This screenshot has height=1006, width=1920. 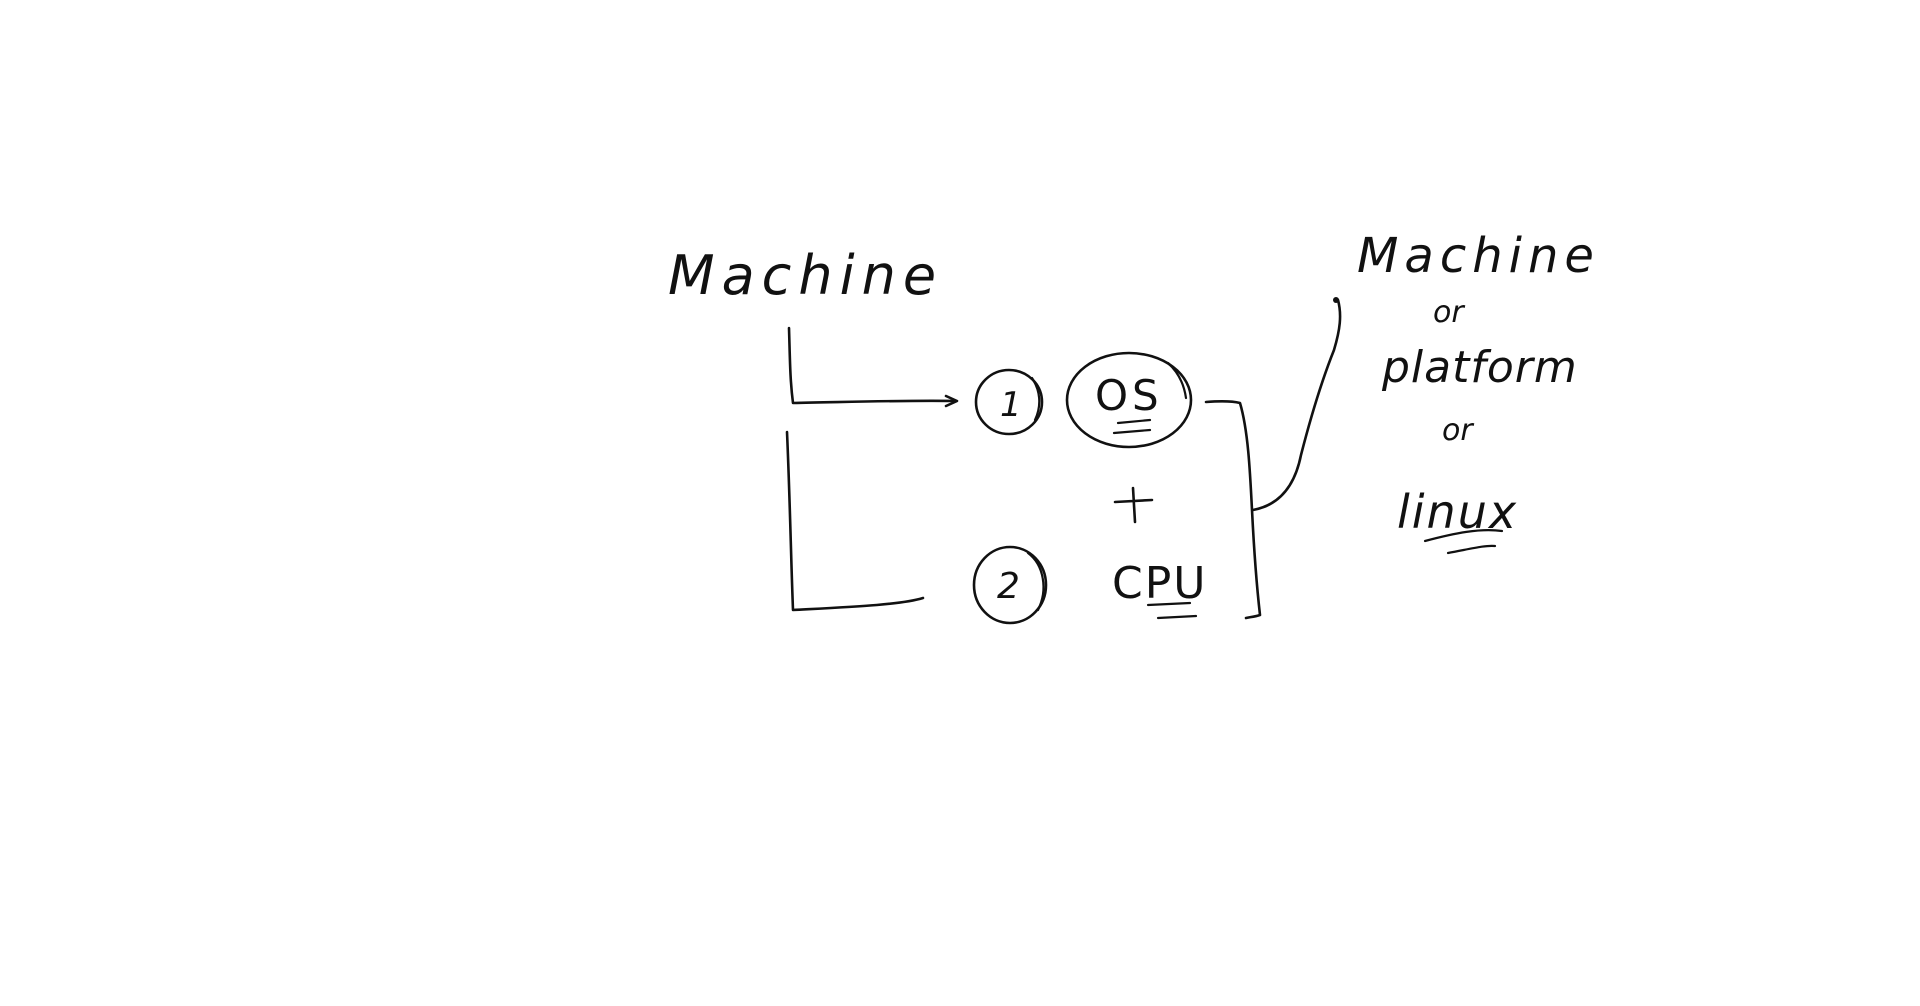 What do you see at coordinates (1449, 312) in the screenshot?
I see `right-or-label-1: or` at bounding box center [1449, 312].